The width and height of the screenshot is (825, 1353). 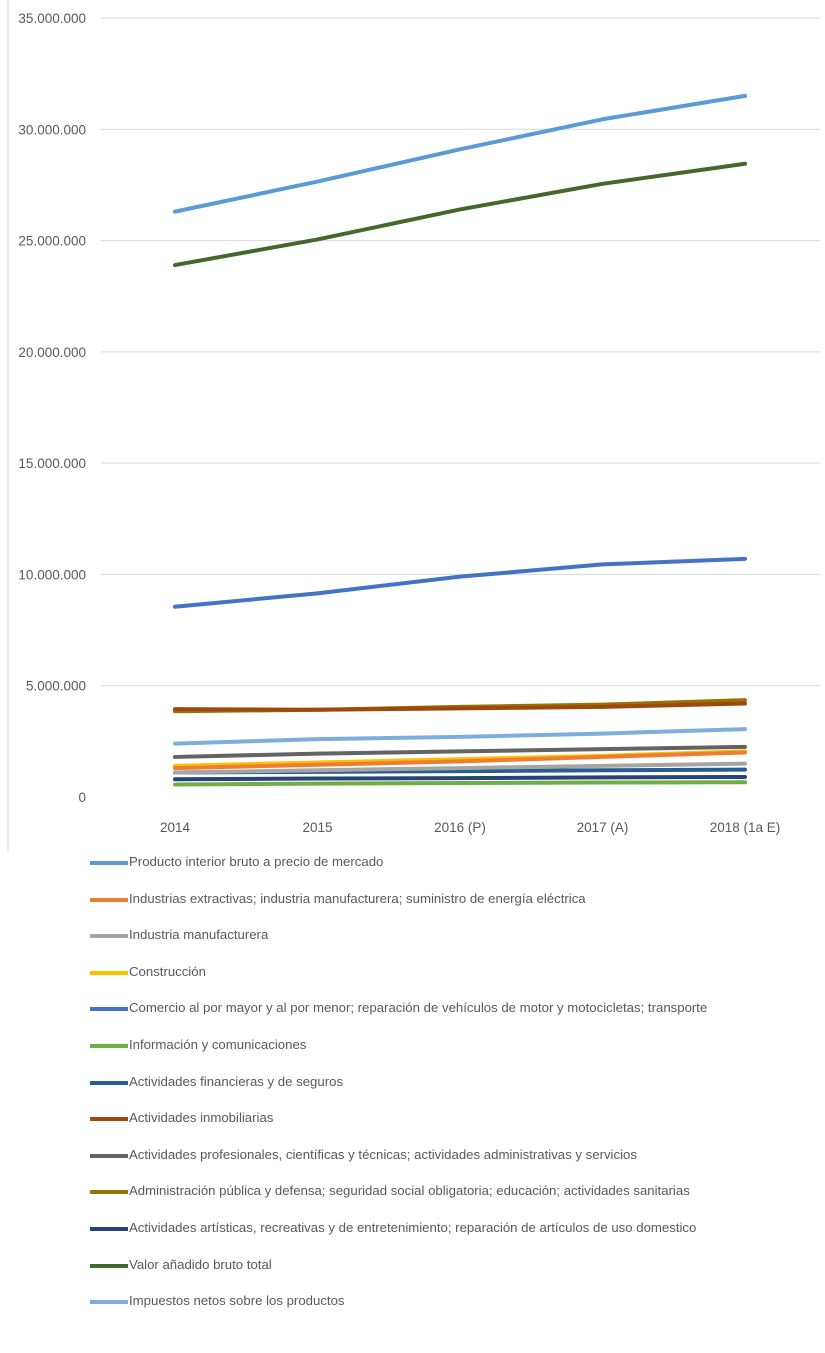 What do you see at coordinates (52, 463) in the screenshot?
I see `y-tick-label: 15.000.000` at bounding box center [52, 463].